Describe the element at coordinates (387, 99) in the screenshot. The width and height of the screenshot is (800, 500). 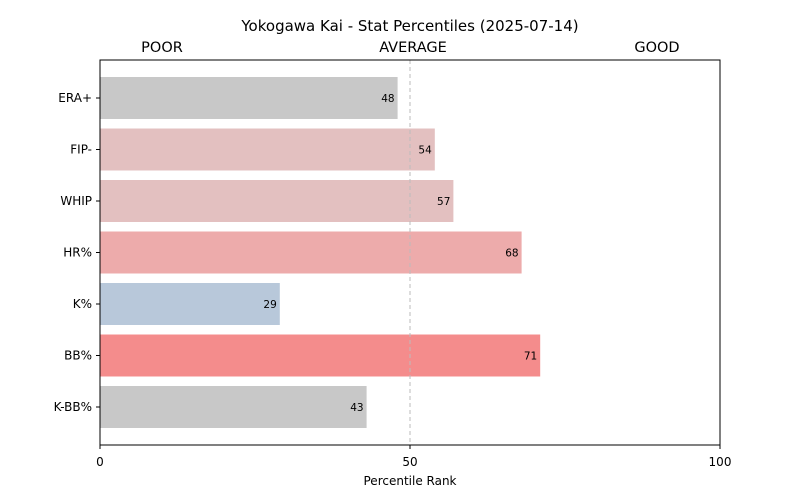
I see `bar-value-label-era-plus: 48` at that location.